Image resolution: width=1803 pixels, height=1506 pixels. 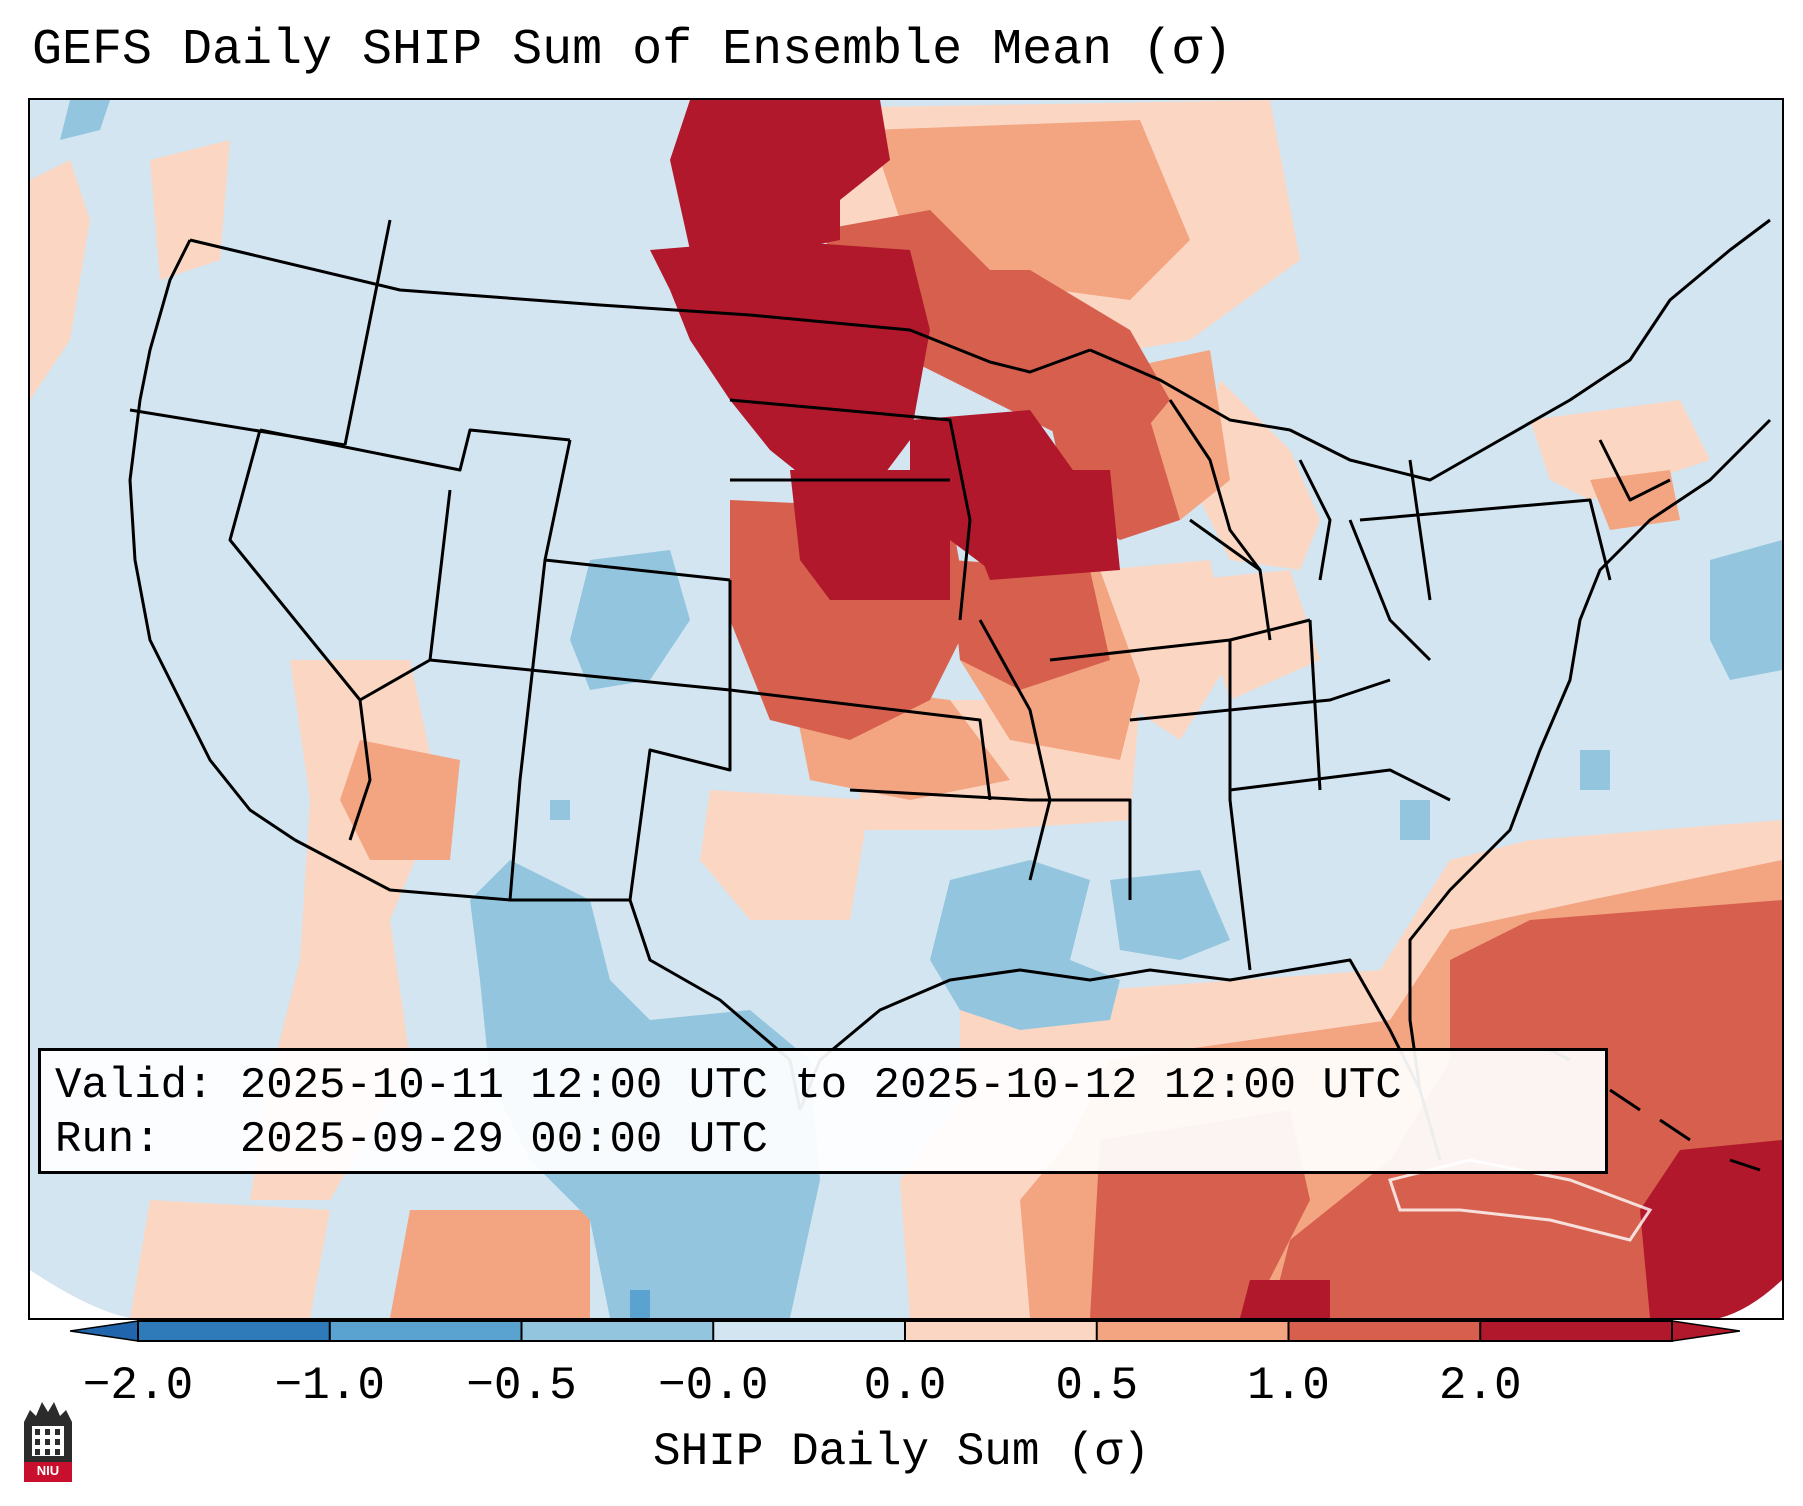 I want to click on niu-logo-text: NIU, so click(x=48, y=1470).